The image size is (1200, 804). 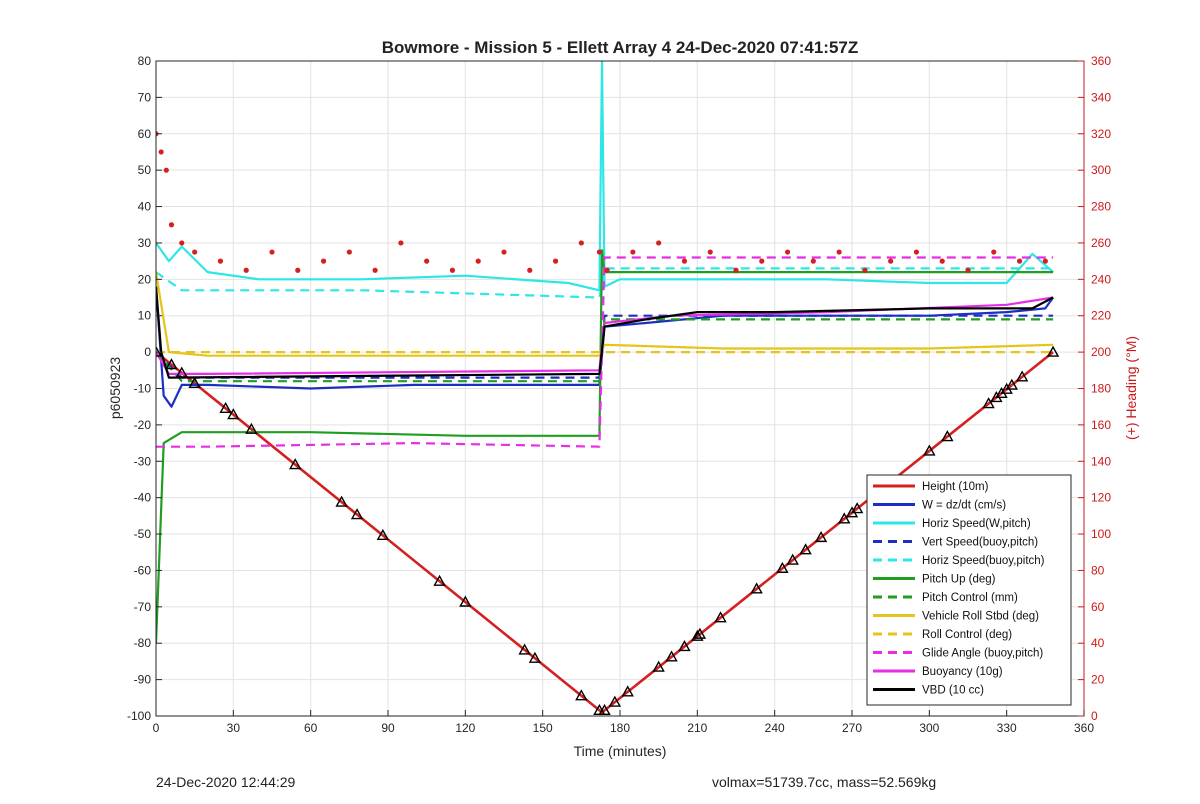 What do you see at coordinates (976, 524) in the screenshot?
I see `legend-entry: Horiz Speed(W,pitch)` at bounding box center [976, 524].